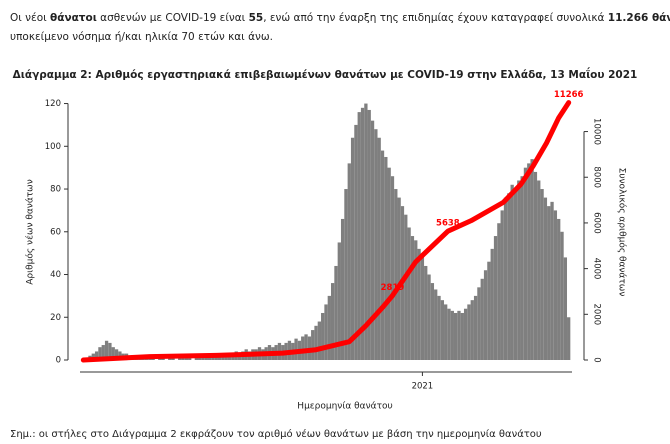 The height and width of the screenshot is (444, 670). I want to click on y-axis-label: Αριθμός νέων θανάτων, so click(30, 232).